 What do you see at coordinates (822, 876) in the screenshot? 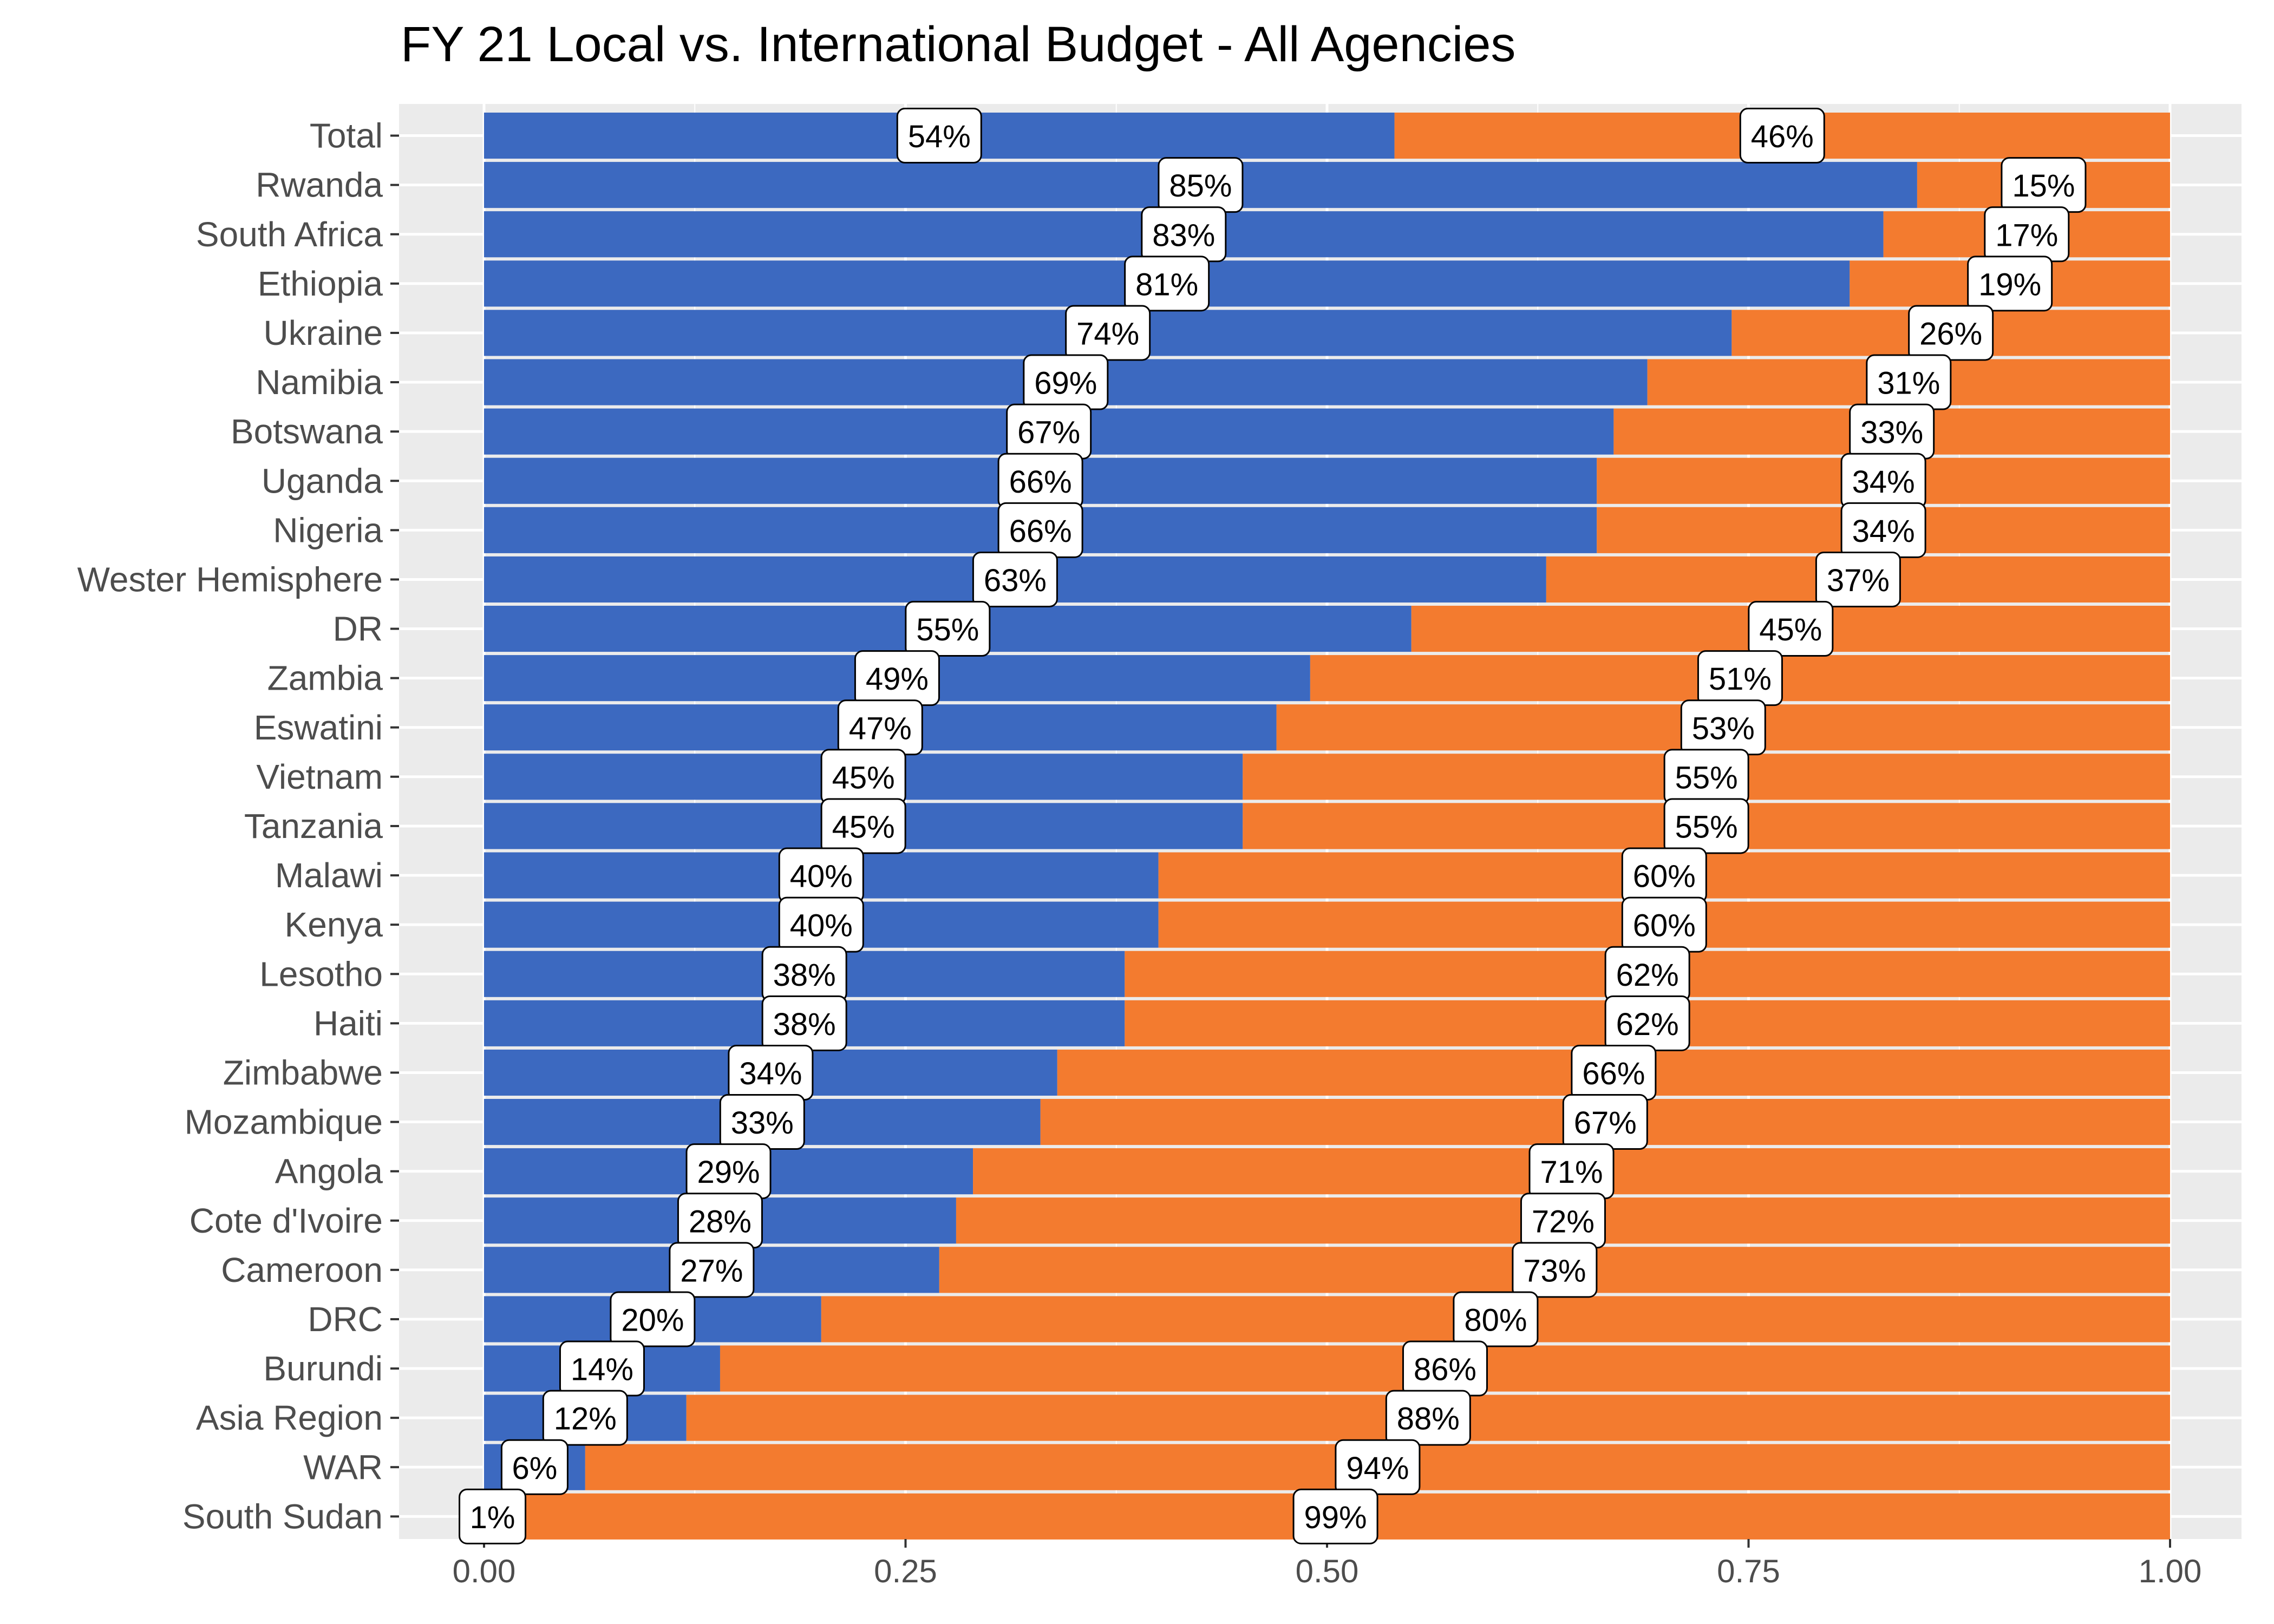
I see `data-label-text: 40%` at bounding box center [822, 876].